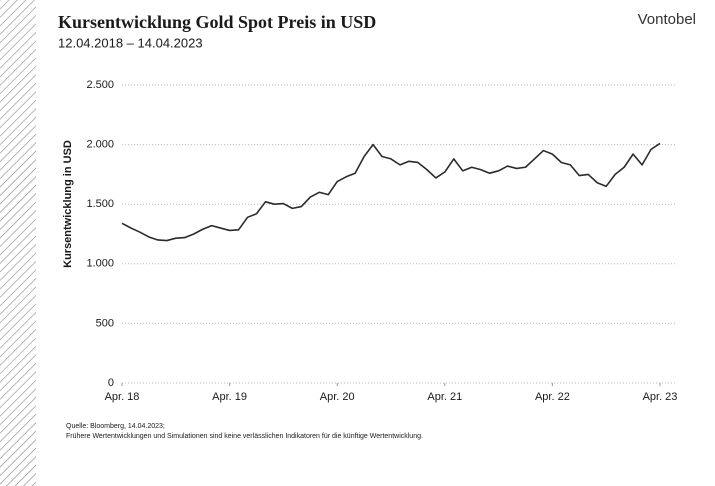 The image size is (715, 486). Describe the element at coordinates (100, 204) in the screenshot. I see `y-tick-label: 1.500` at that location.